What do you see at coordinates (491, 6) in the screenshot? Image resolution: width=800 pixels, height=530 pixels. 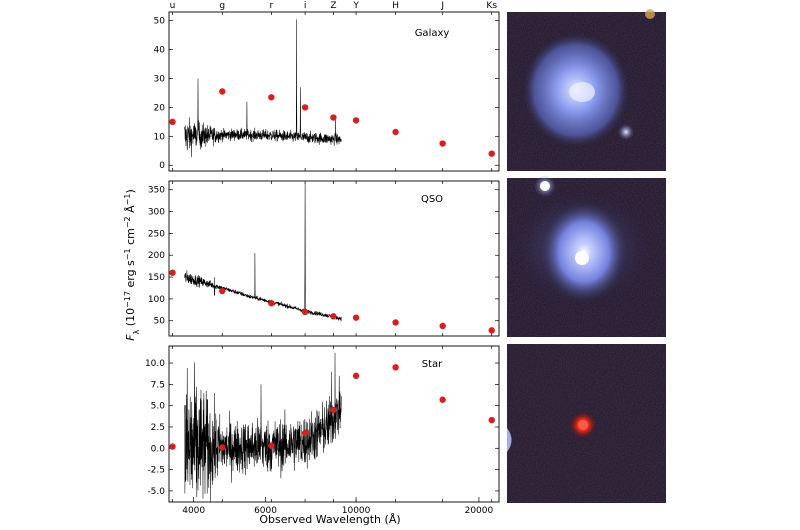 I see `filter-band-label: Ks` at bounding box center [491, 6].